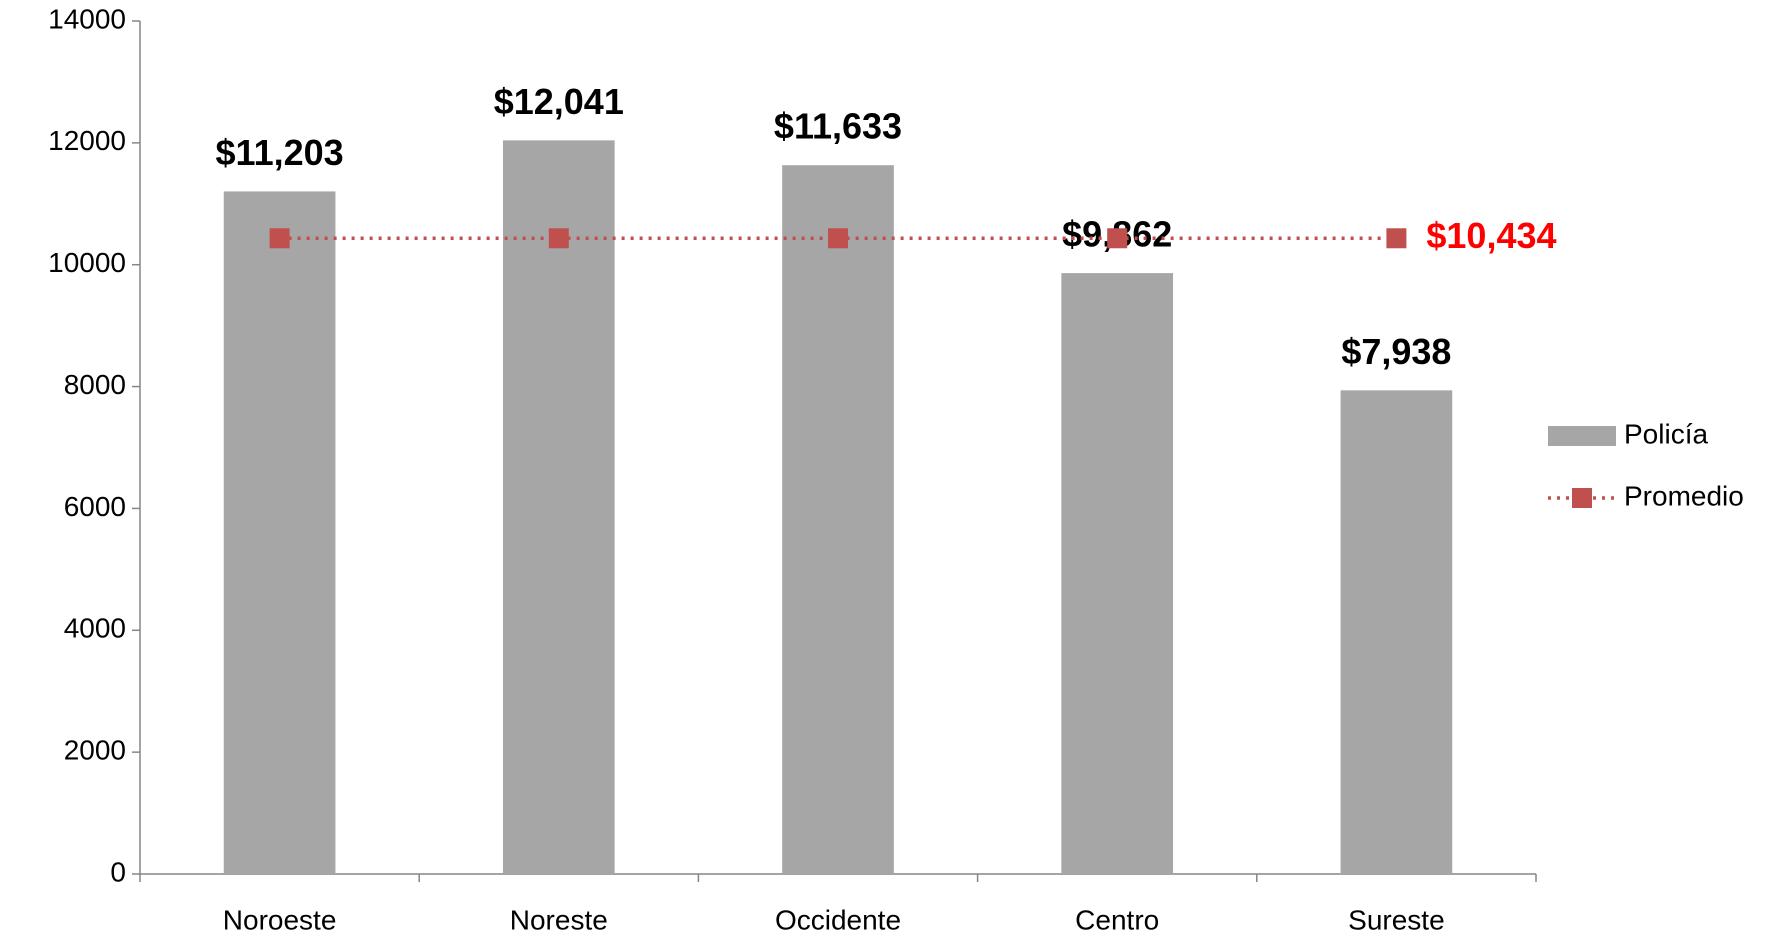  Describe the element at coordinates (1684, 495) in the screenshot. I see `legend-label: Promedio` at that location.